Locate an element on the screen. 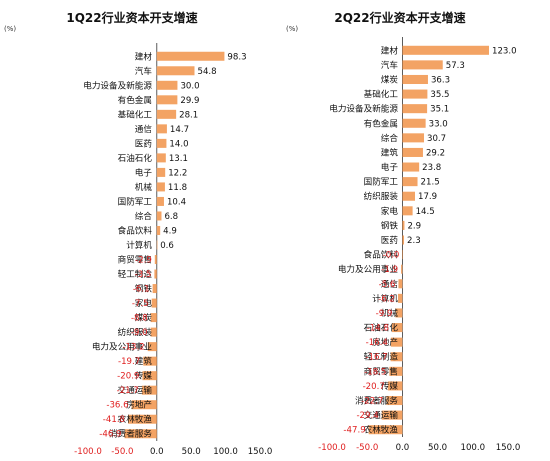  chart-1-value-label: -46.9 is located at coordinates (110, 435).